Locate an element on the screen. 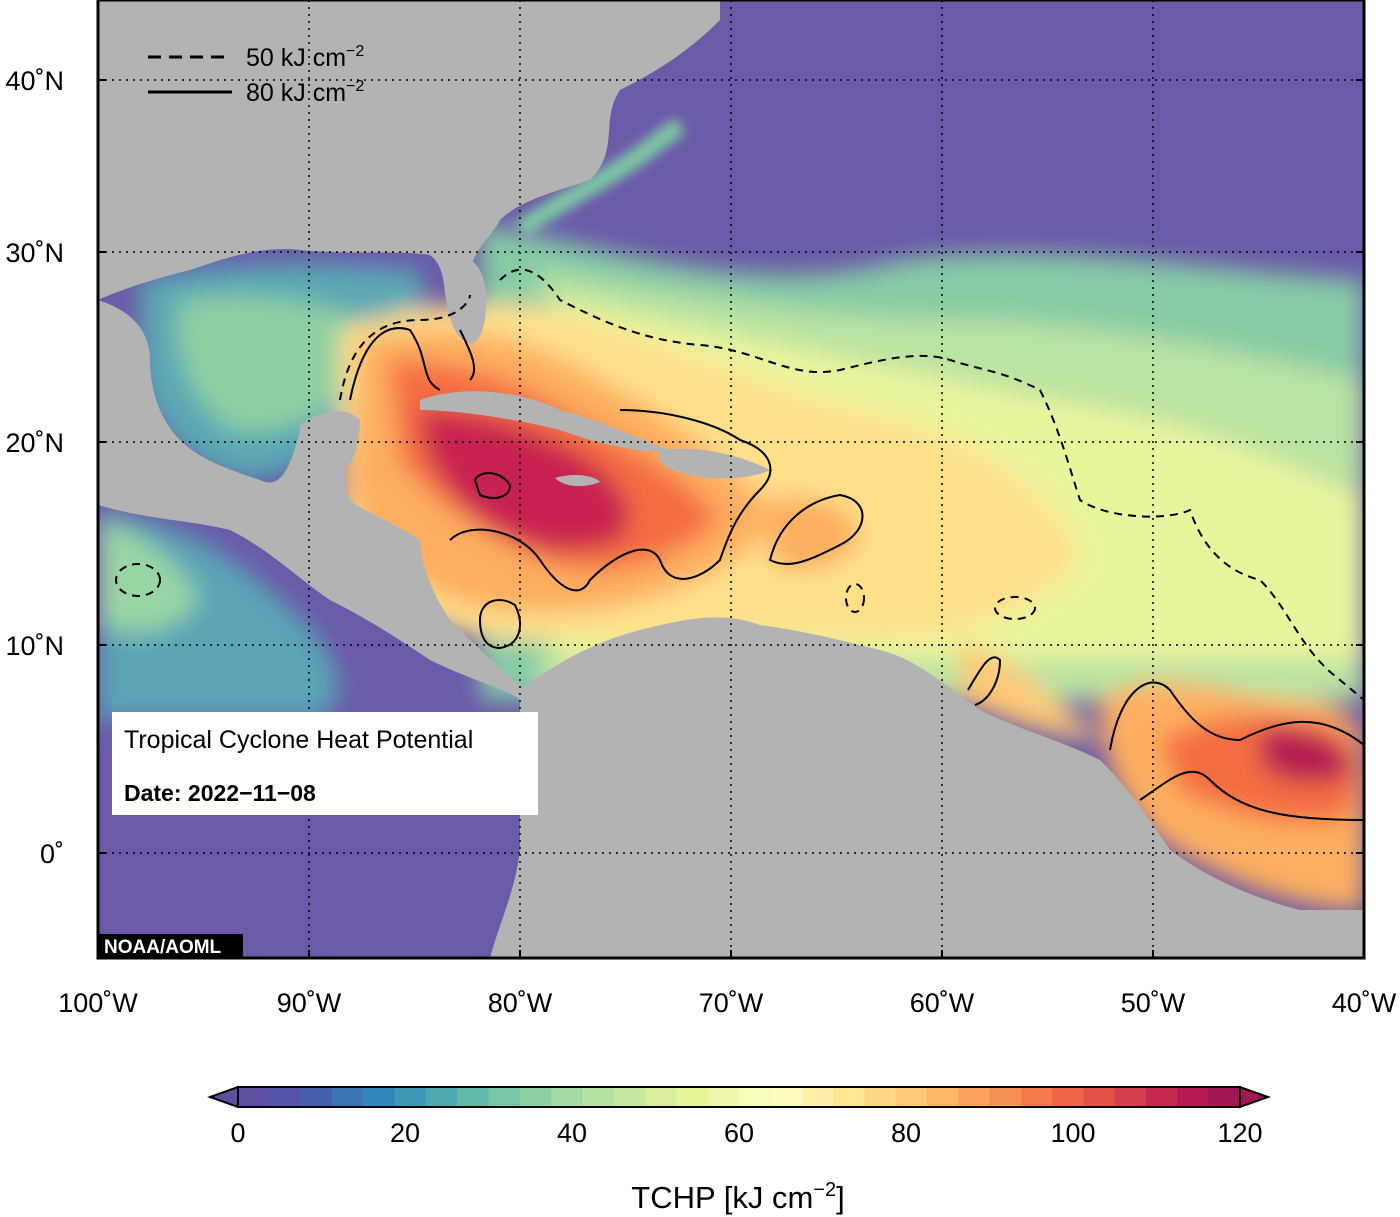 Image resolution: width=1400 pixels, height=1217 pixels. credit-background is located at coordinates (171, 946).